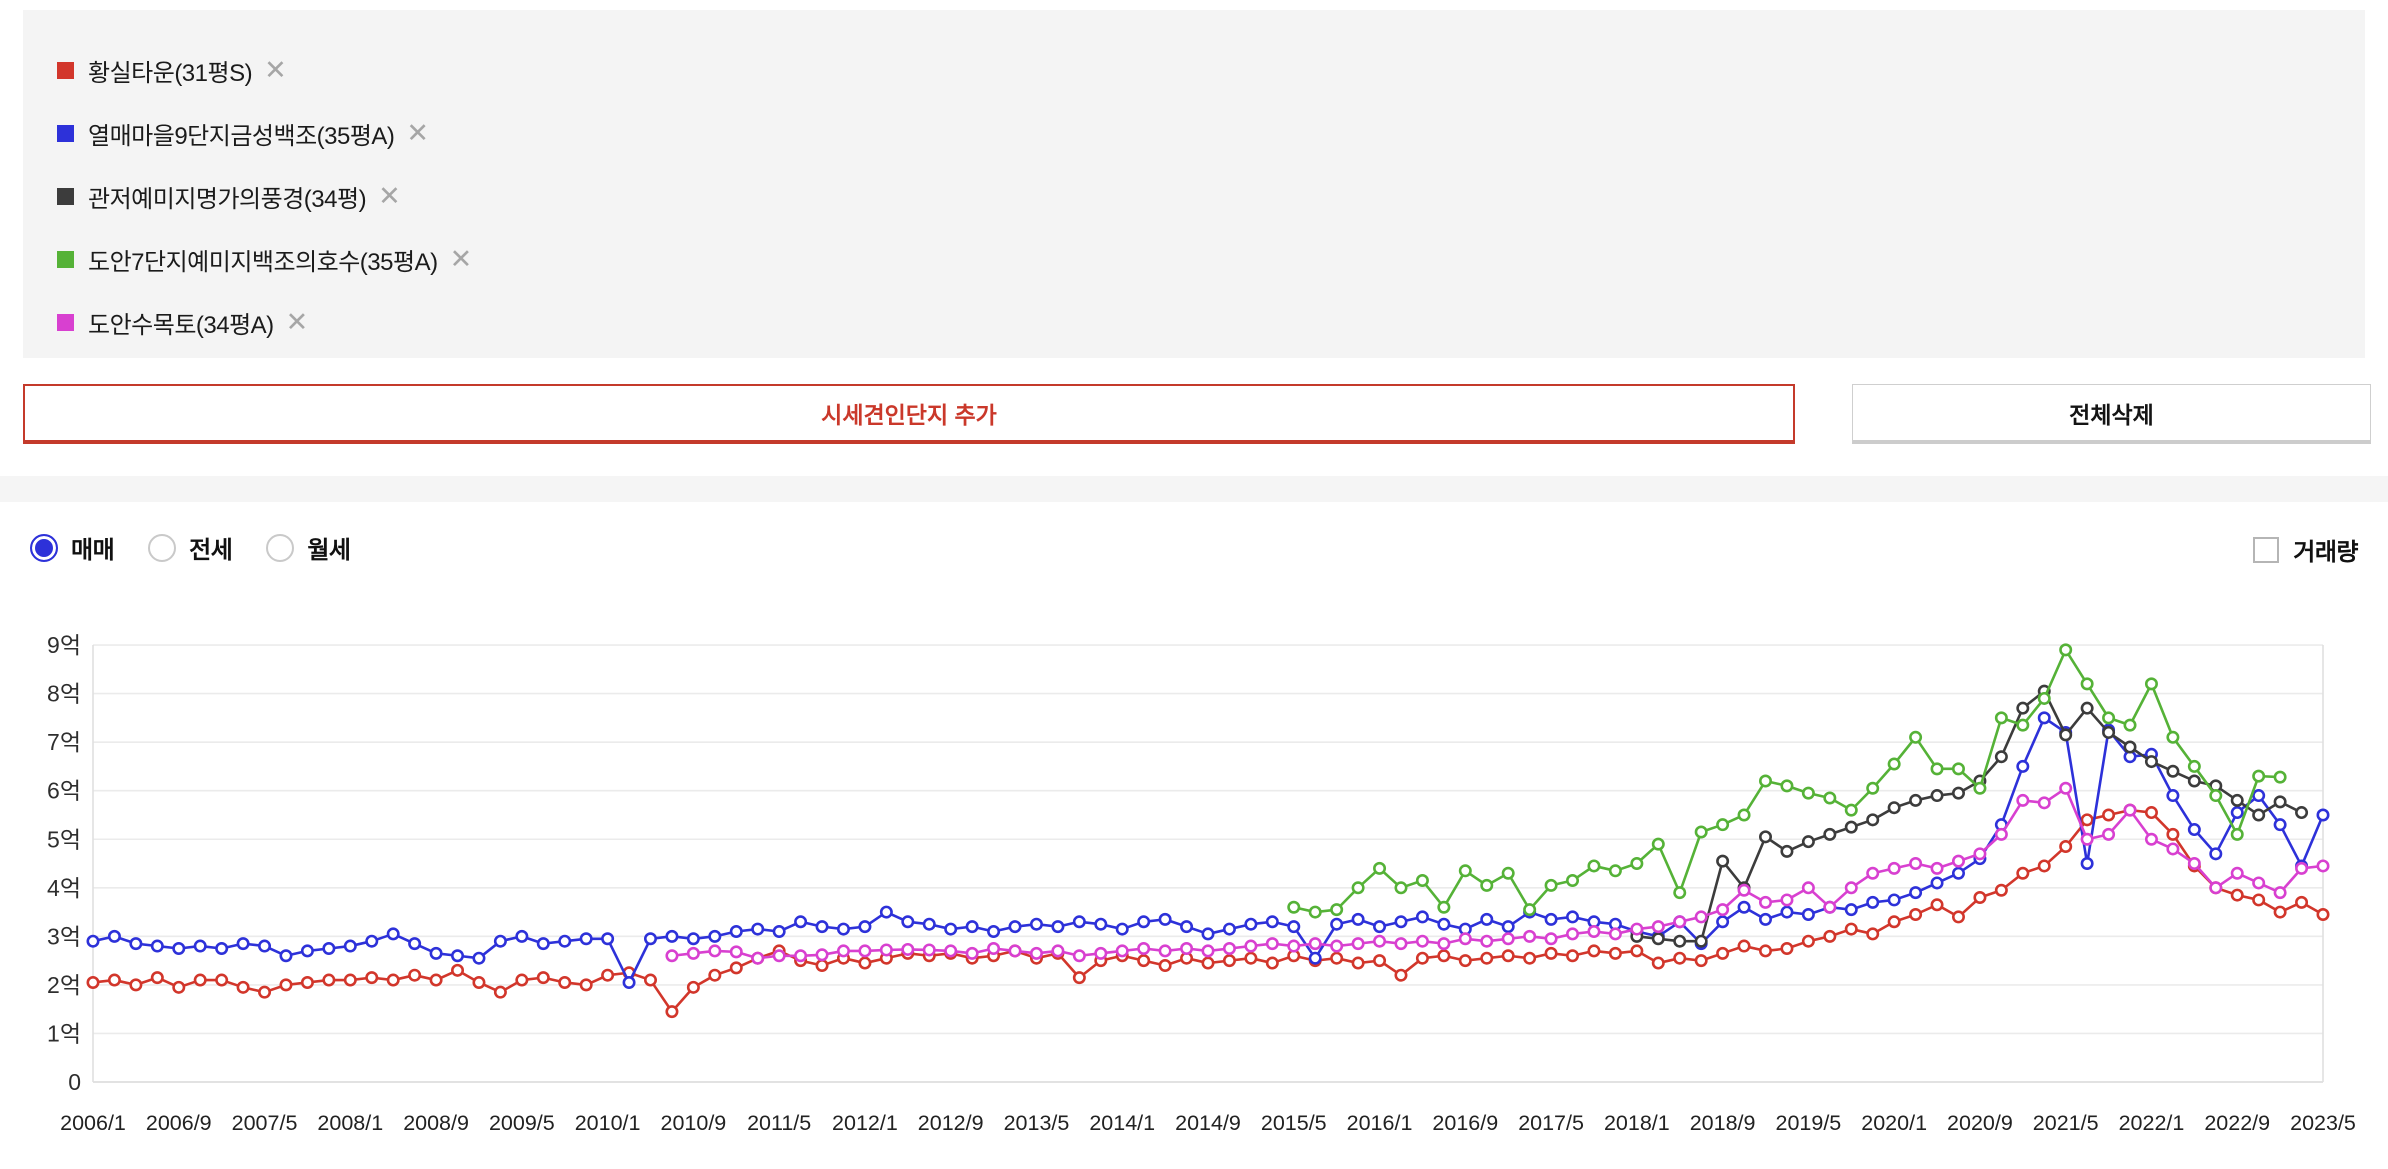  Describe the element at coordinates (65, 133) in the screenshot. I see `series-color-swatch` at that location.